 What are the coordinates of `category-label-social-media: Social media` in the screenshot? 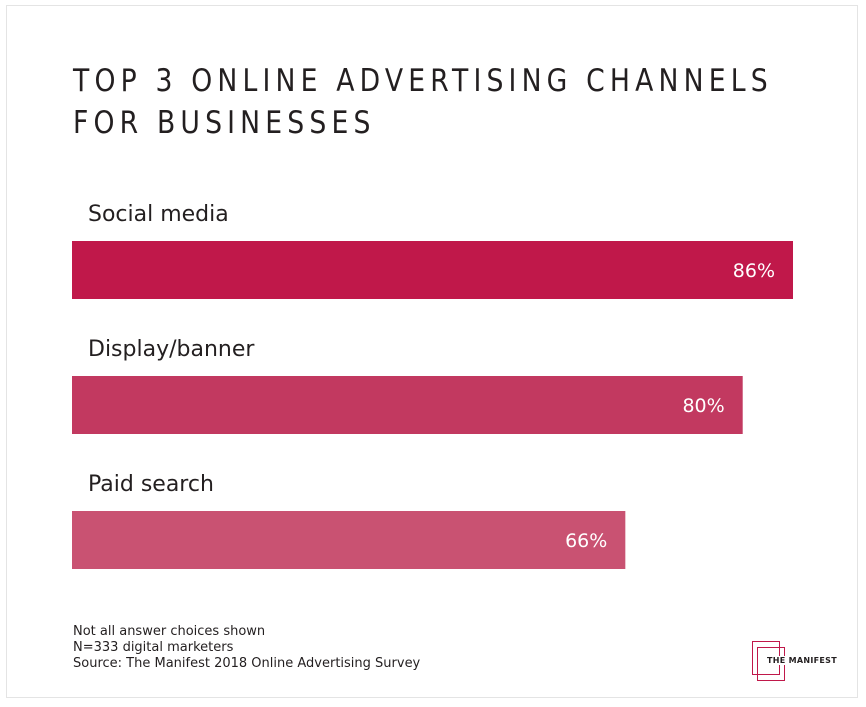 It's located at (158, 214).